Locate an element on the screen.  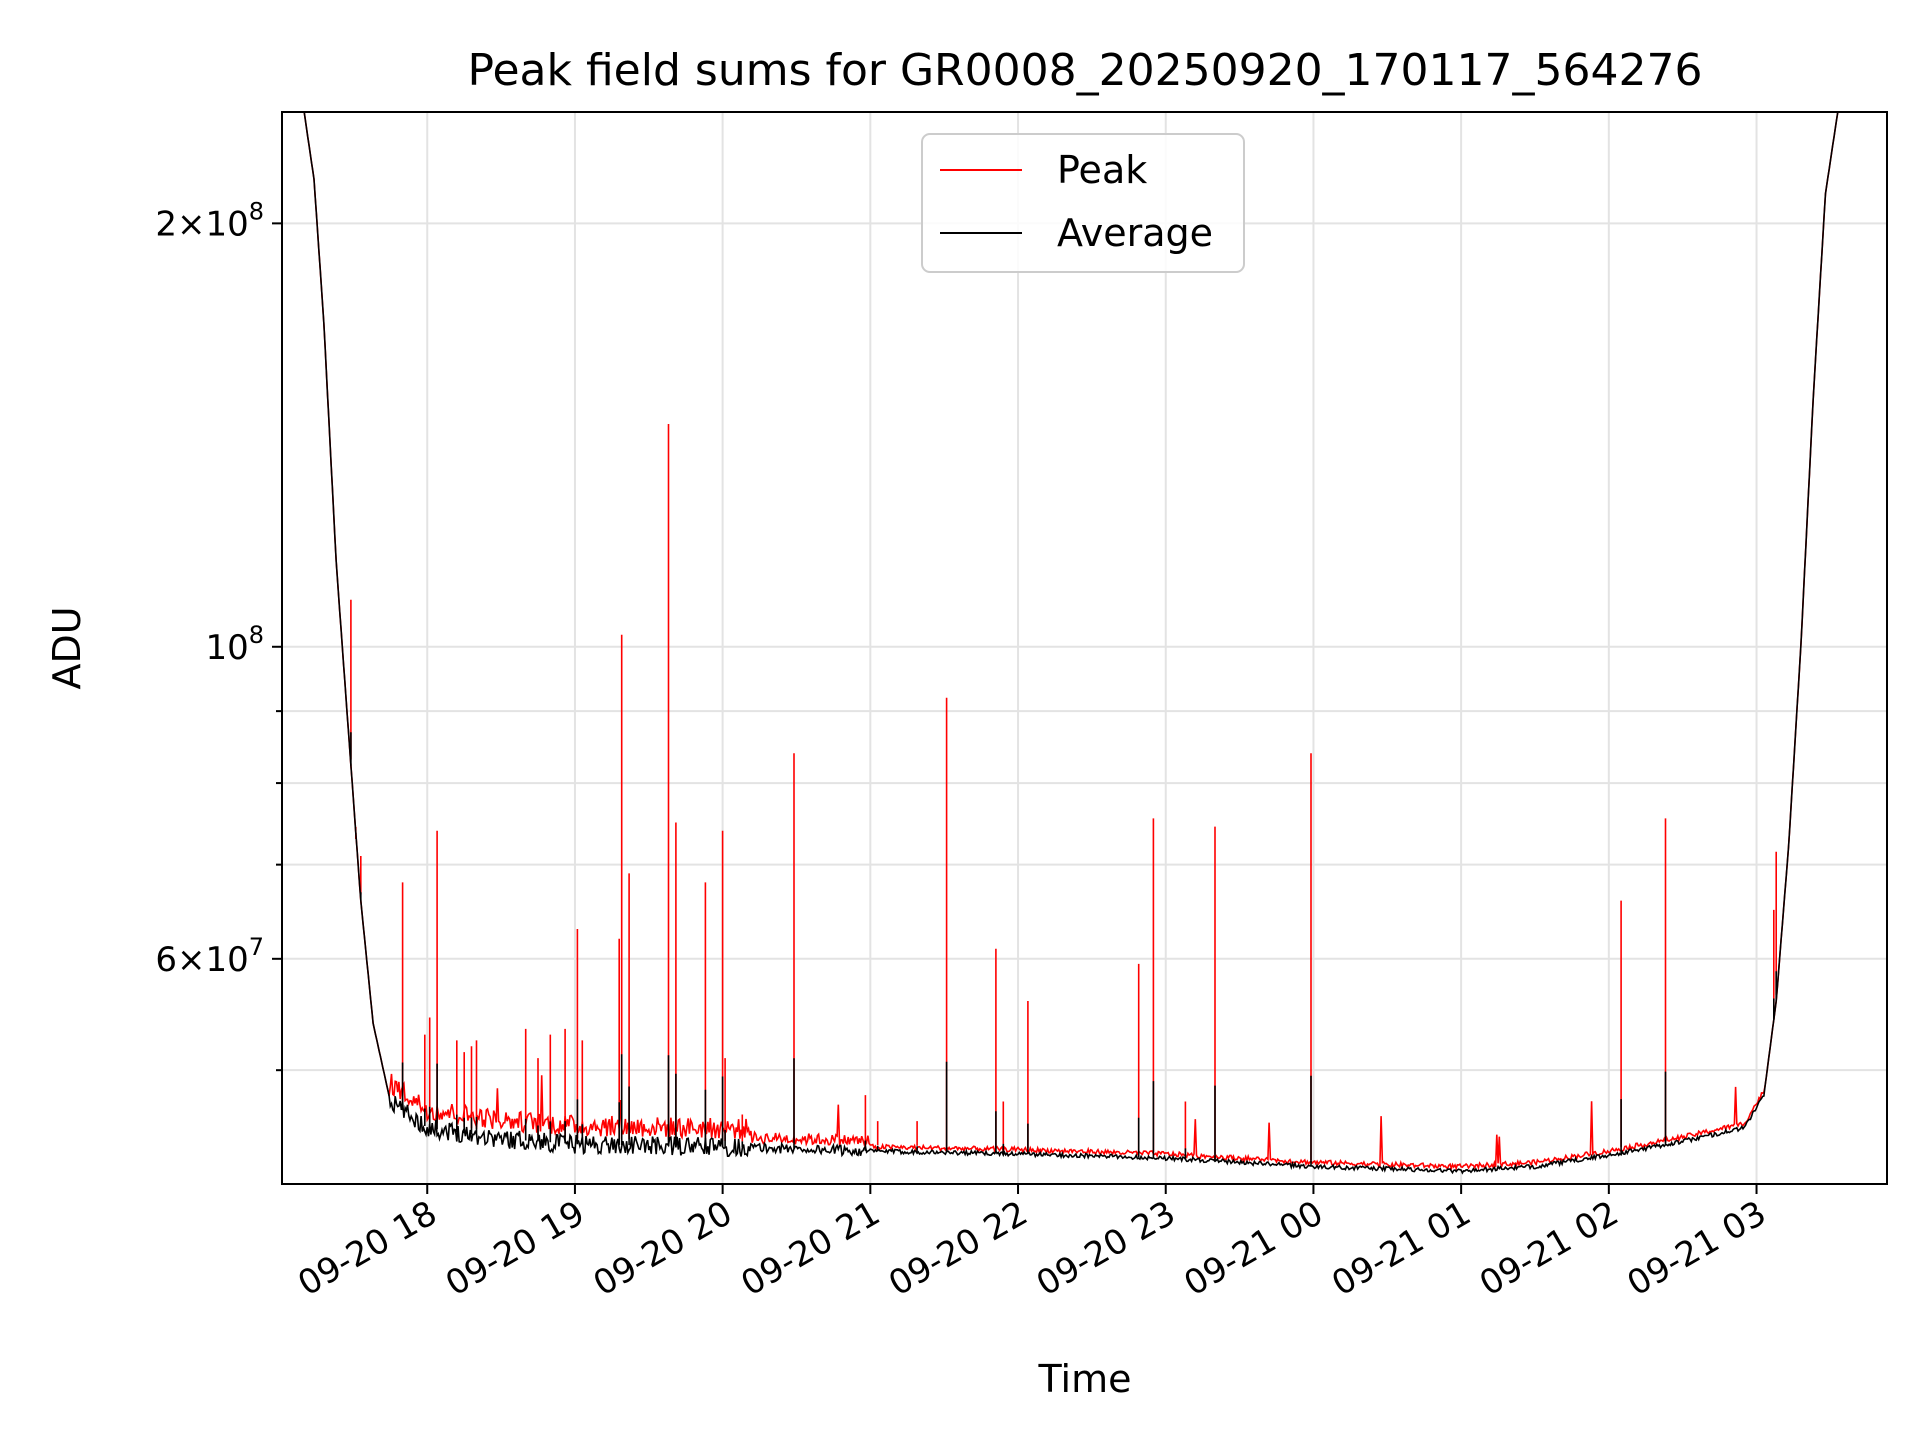
y-tick-label: 6×107 is located at coordinates (209, 956).